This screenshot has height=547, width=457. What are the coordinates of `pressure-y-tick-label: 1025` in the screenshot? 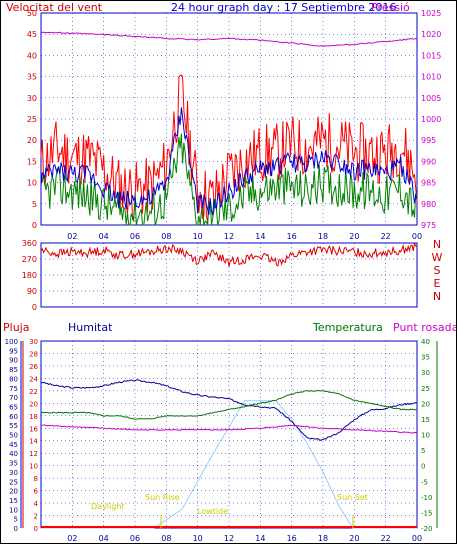 It's located at (431, 13).